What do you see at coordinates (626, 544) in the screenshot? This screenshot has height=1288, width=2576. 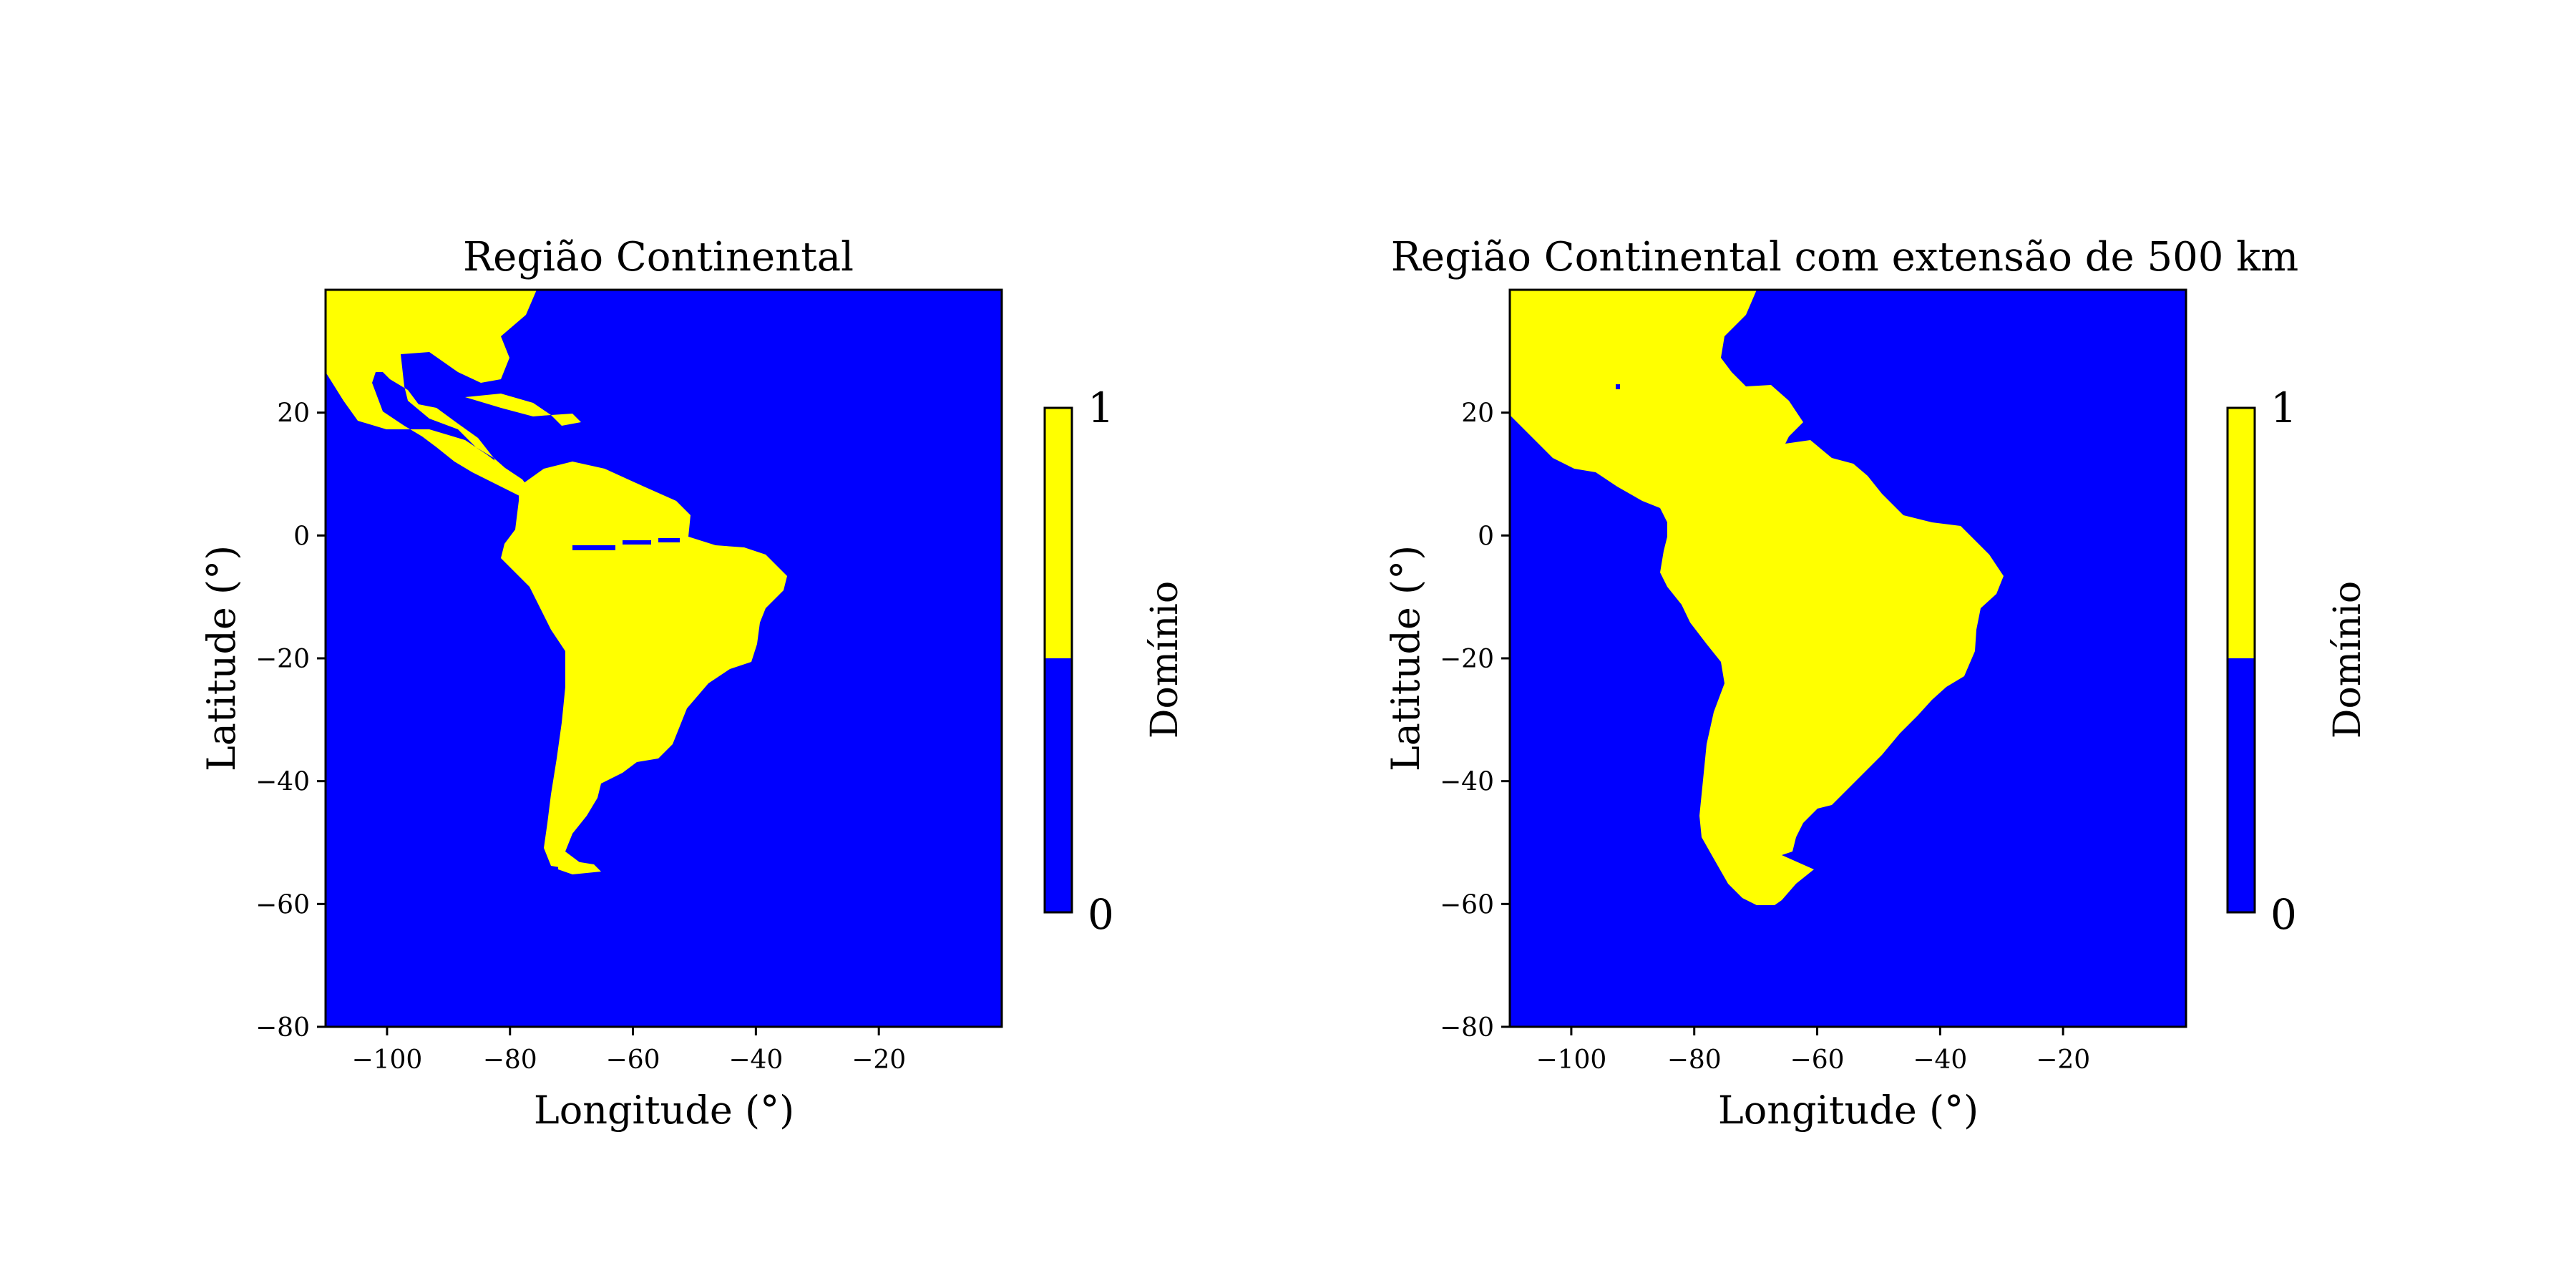 I see `map-rivers` at bounding box center [626, 544].